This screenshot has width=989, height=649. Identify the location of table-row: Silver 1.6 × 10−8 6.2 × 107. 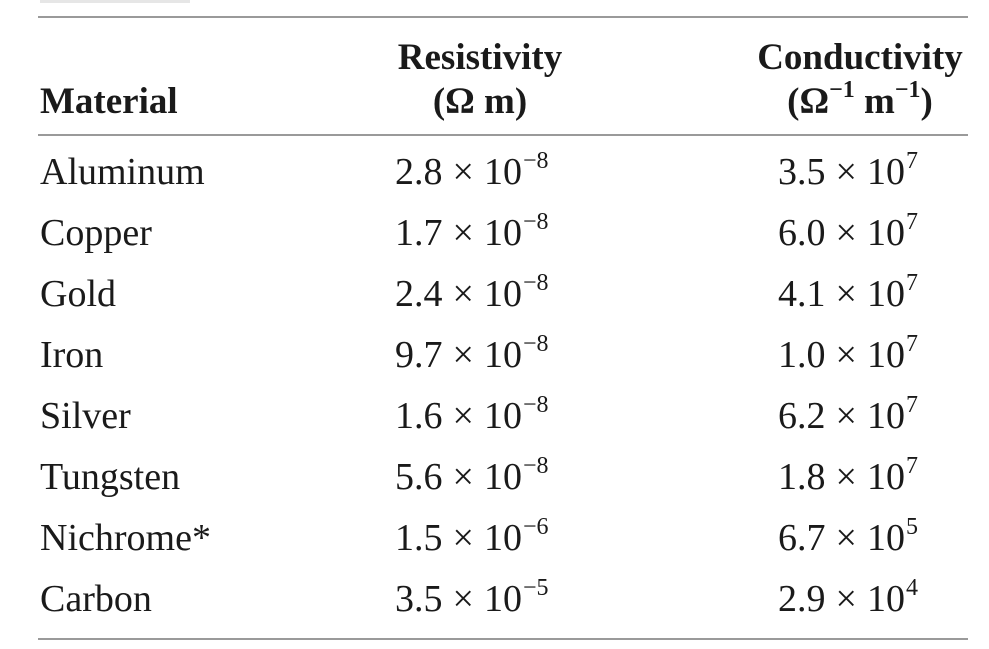
(494, 416).